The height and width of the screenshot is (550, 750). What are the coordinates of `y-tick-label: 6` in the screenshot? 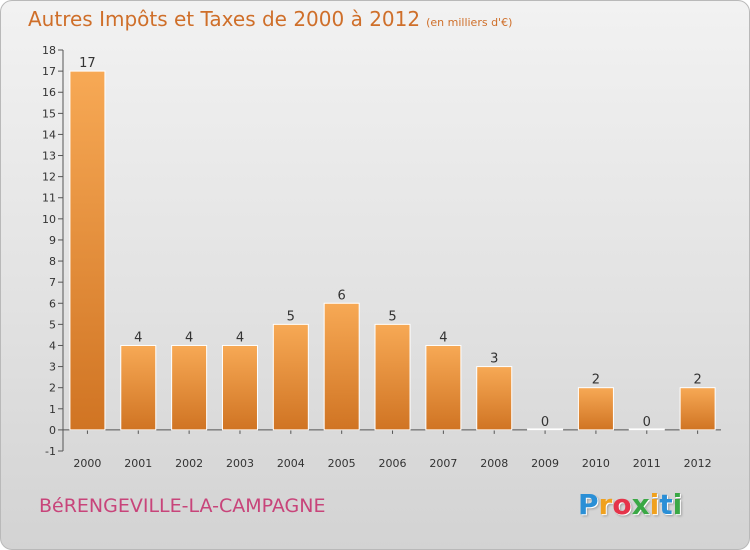 It's located at (52, 303).